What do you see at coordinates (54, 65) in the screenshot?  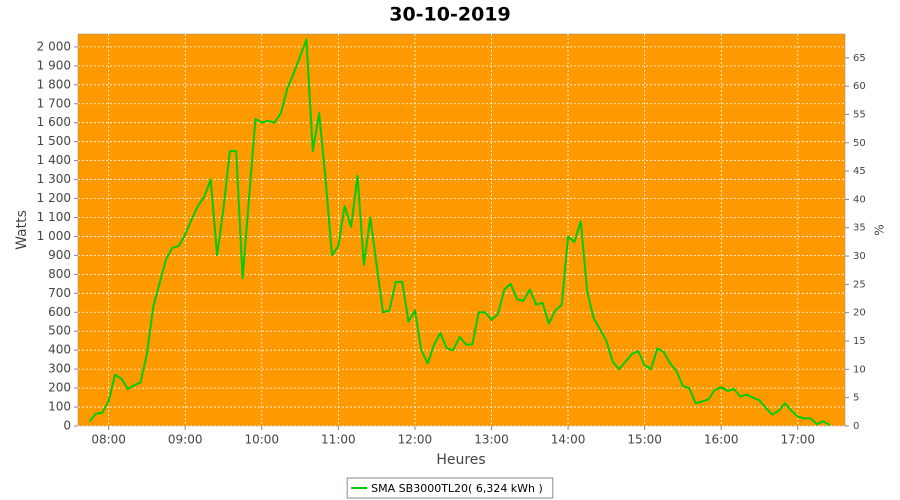 I see `y-tick-label: 1 900` at bounding box center [54, 65].